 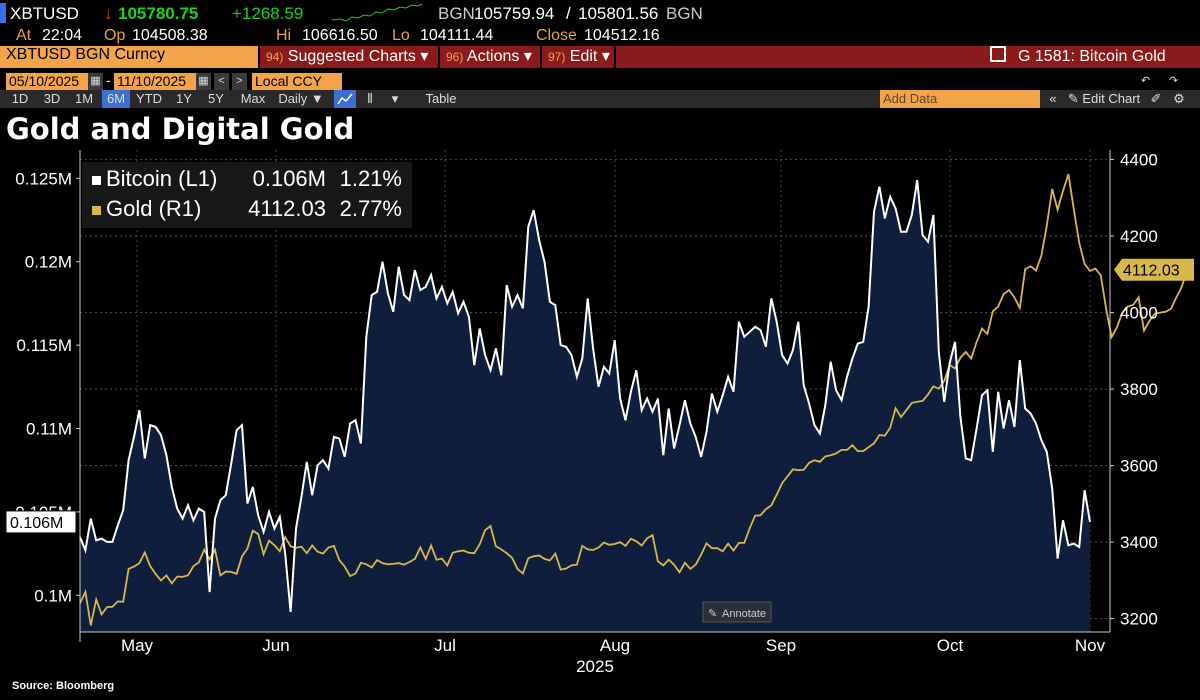 What do you see at coordinates (52, 98) in the screenshot?
I see `range-3d-button: 3D` at bounding box center [52, 98].